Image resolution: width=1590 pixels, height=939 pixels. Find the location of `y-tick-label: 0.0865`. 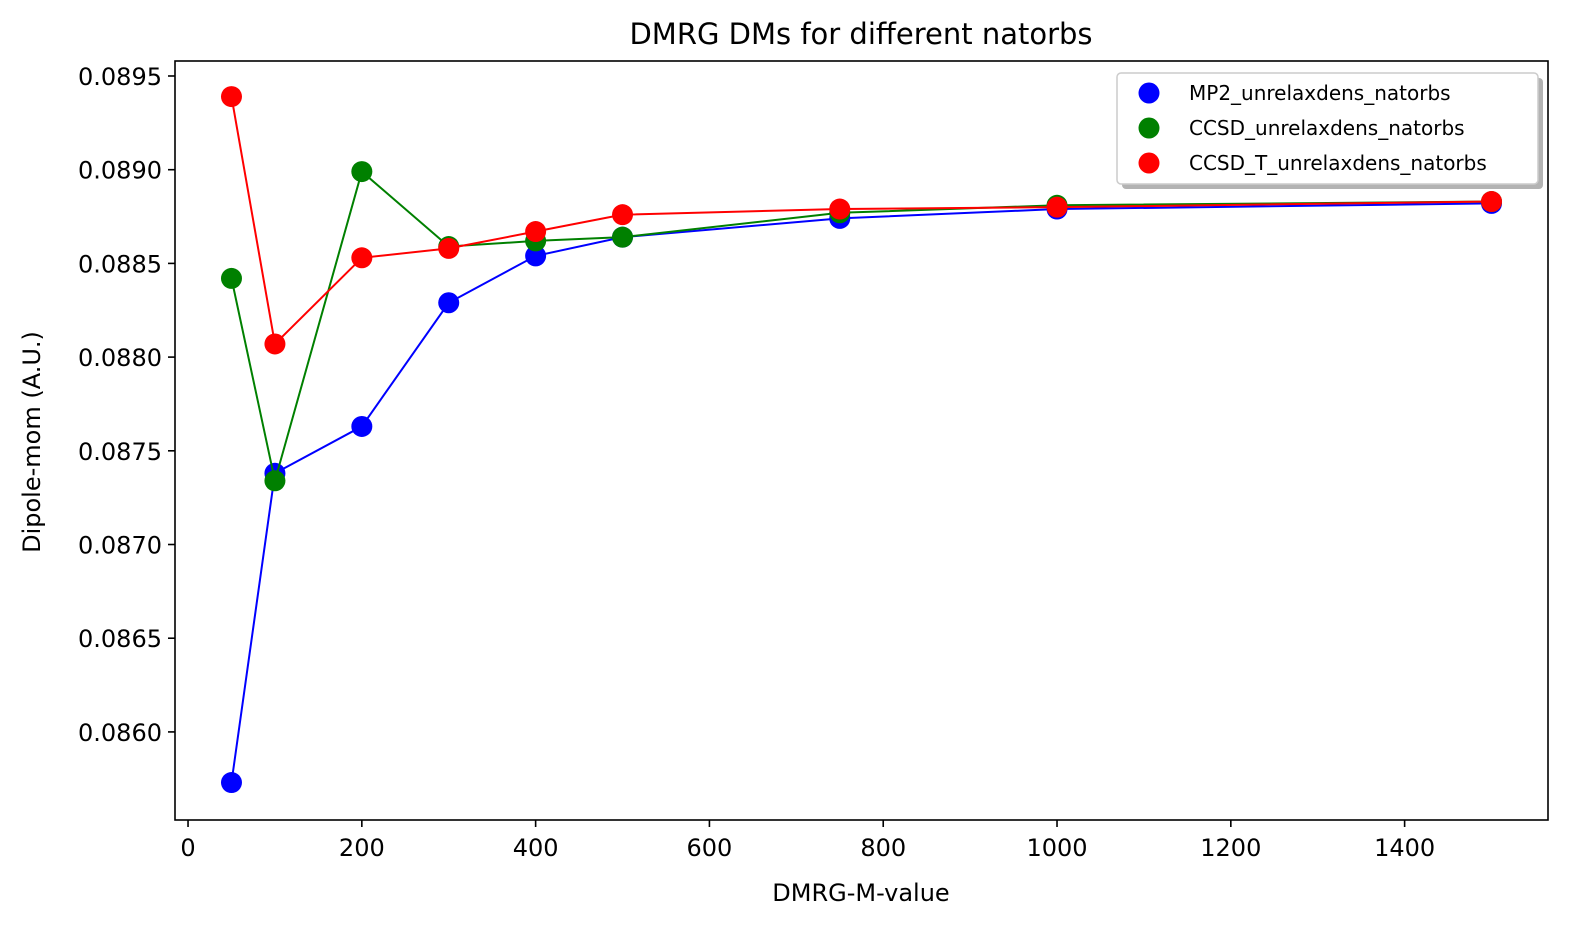

y-tick-label: 0.0865 is located at coordinates (120, 639).